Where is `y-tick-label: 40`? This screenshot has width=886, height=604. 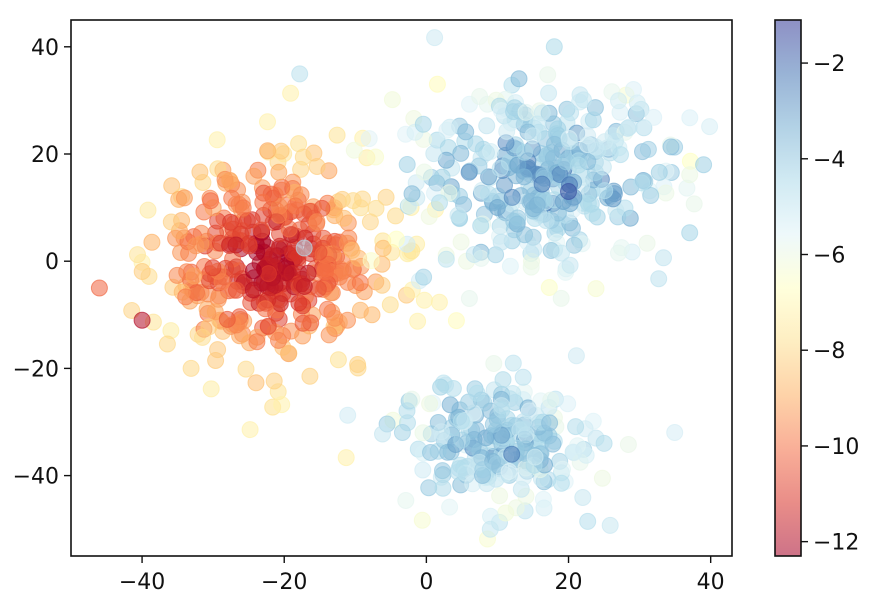 y-tick-label: 40 is located at coordinates (45, 48).